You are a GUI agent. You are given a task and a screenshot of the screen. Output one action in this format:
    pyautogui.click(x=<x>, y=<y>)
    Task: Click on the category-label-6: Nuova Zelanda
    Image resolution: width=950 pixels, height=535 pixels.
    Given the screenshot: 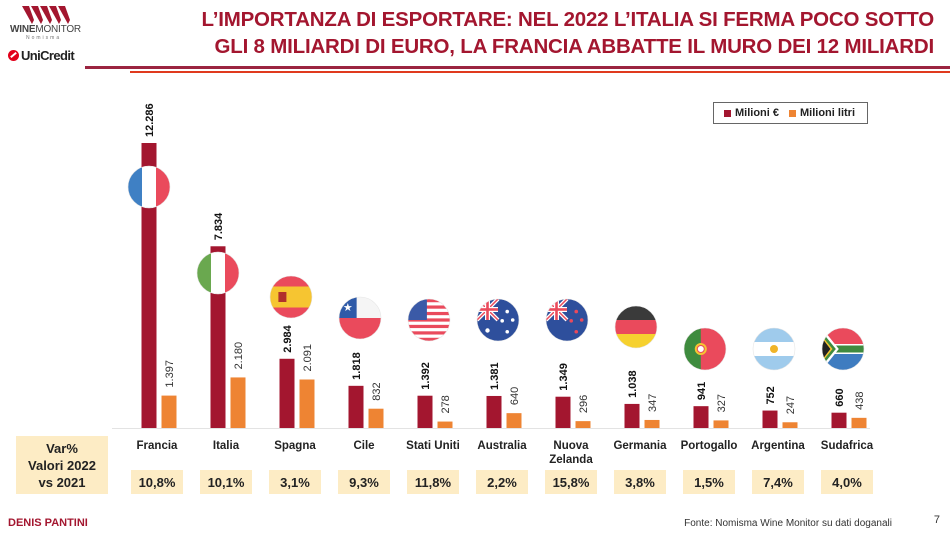 What is the action you would take?
    pyautogui.click(x=571, y=453)
    